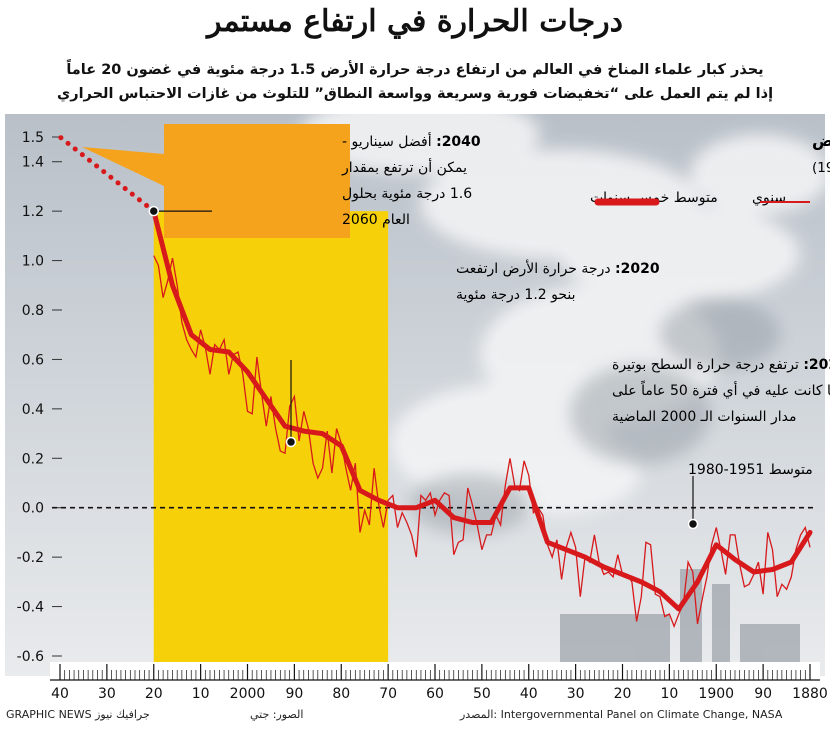  Describe the element at coordinates (107, 174) in the screenshot. I see `projection-dotted-line` at that location.